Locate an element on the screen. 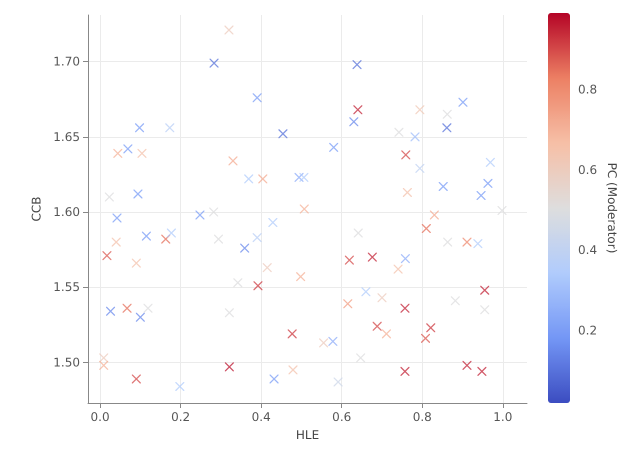 This screenshot has width=626, height=452. color-bar-title: PC (Moderator) is located at coordinates (612, 208).